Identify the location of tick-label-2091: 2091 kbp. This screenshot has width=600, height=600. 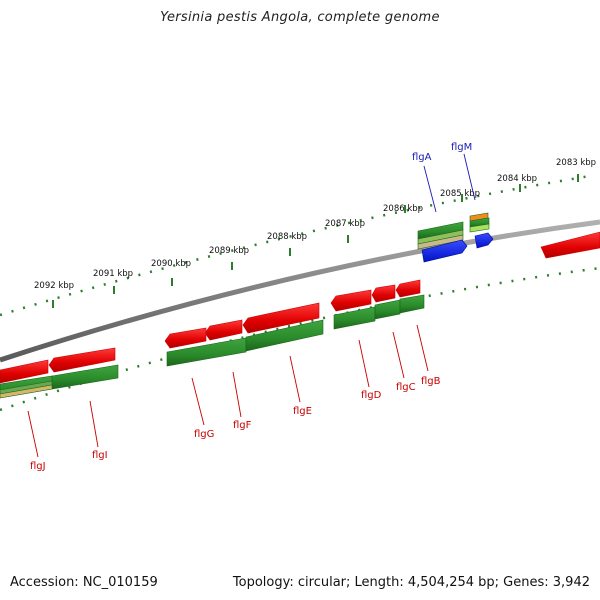
(113, 274).